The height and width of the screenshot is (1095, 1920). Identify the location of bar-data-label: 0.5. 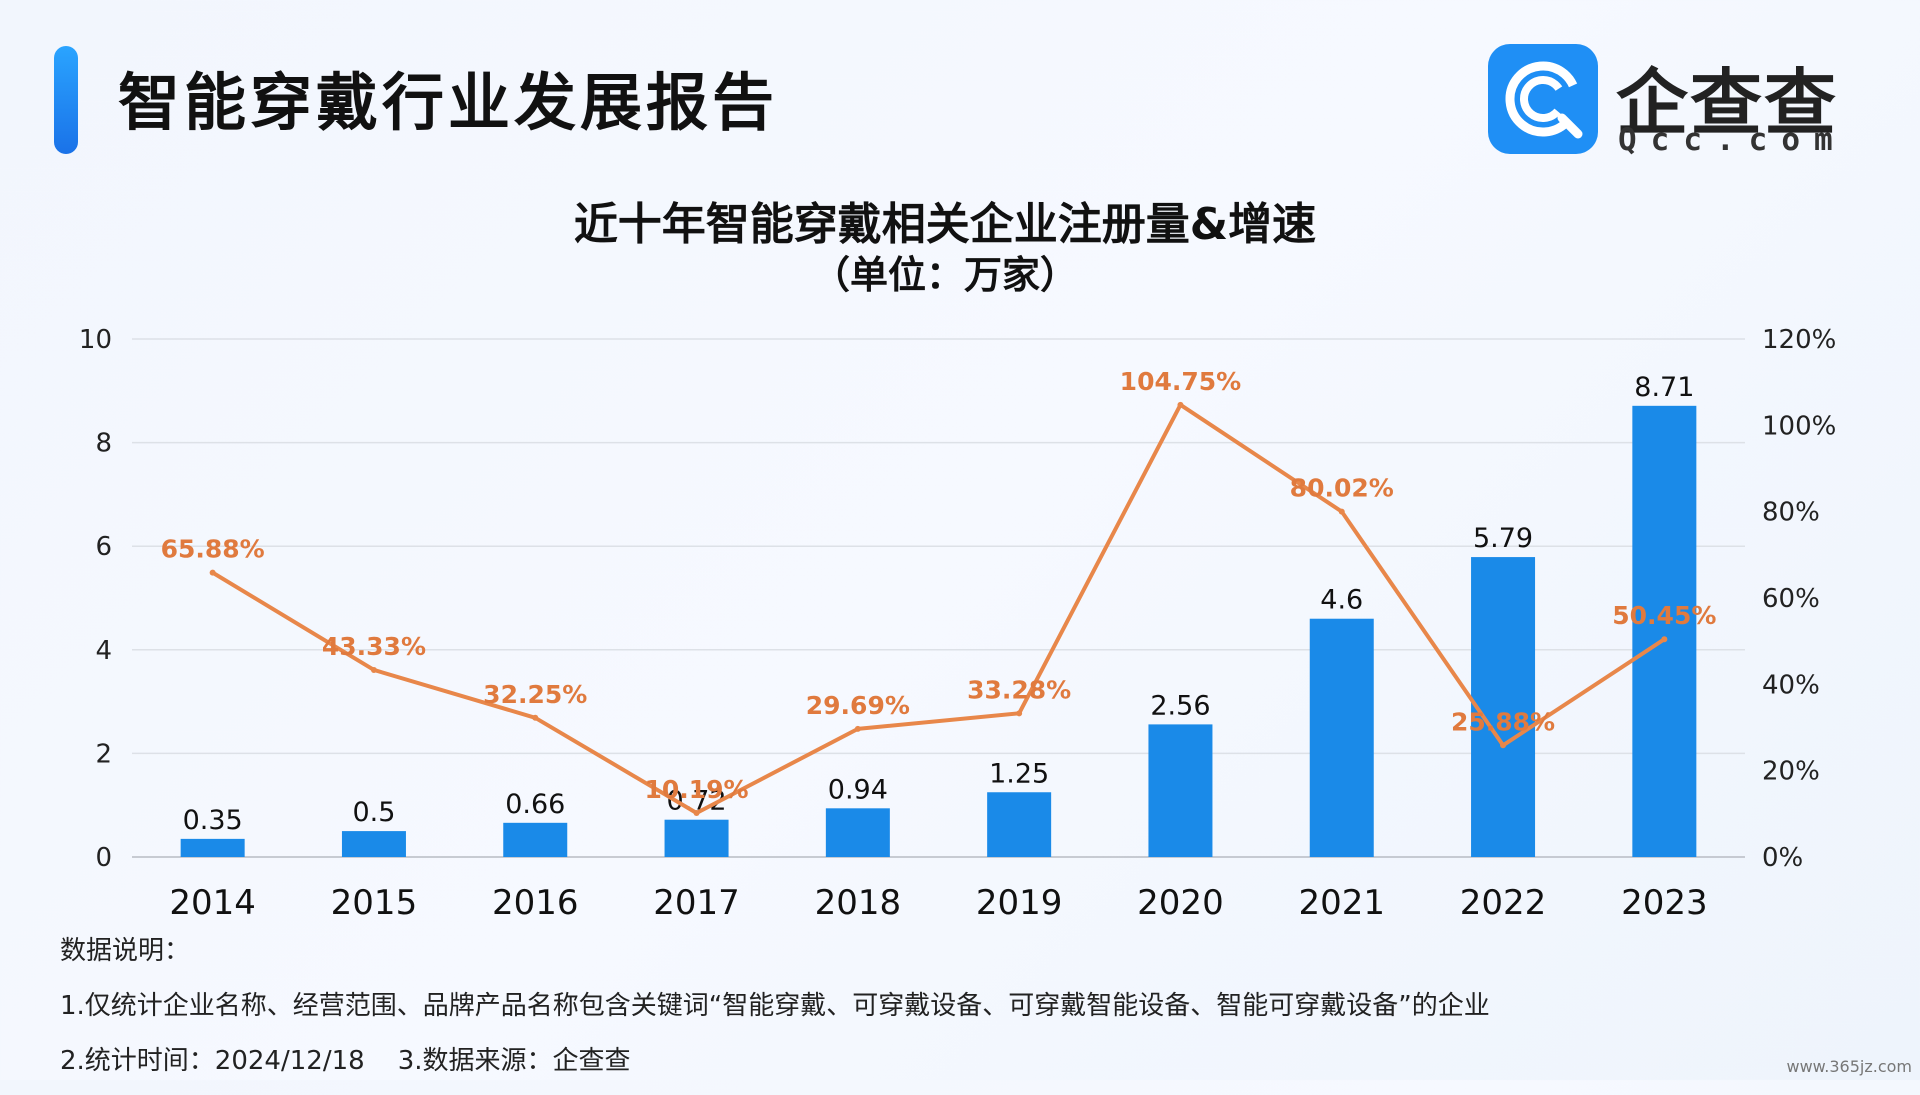
(373, 812).